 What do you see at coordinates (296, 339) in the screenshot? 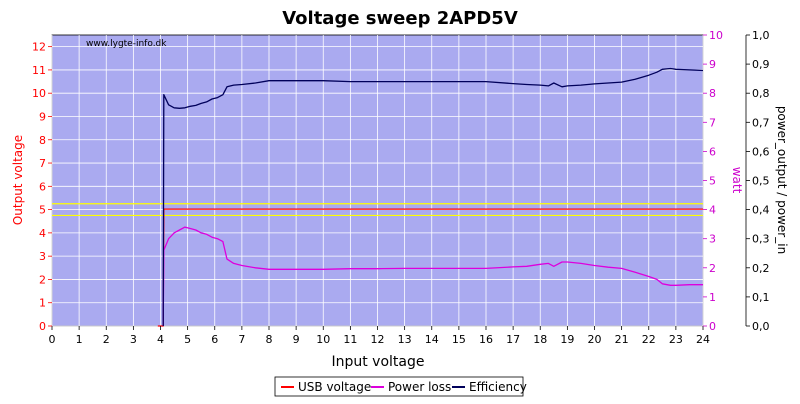
I see `x-tick-label: 9` at bounding box center [296, 339].